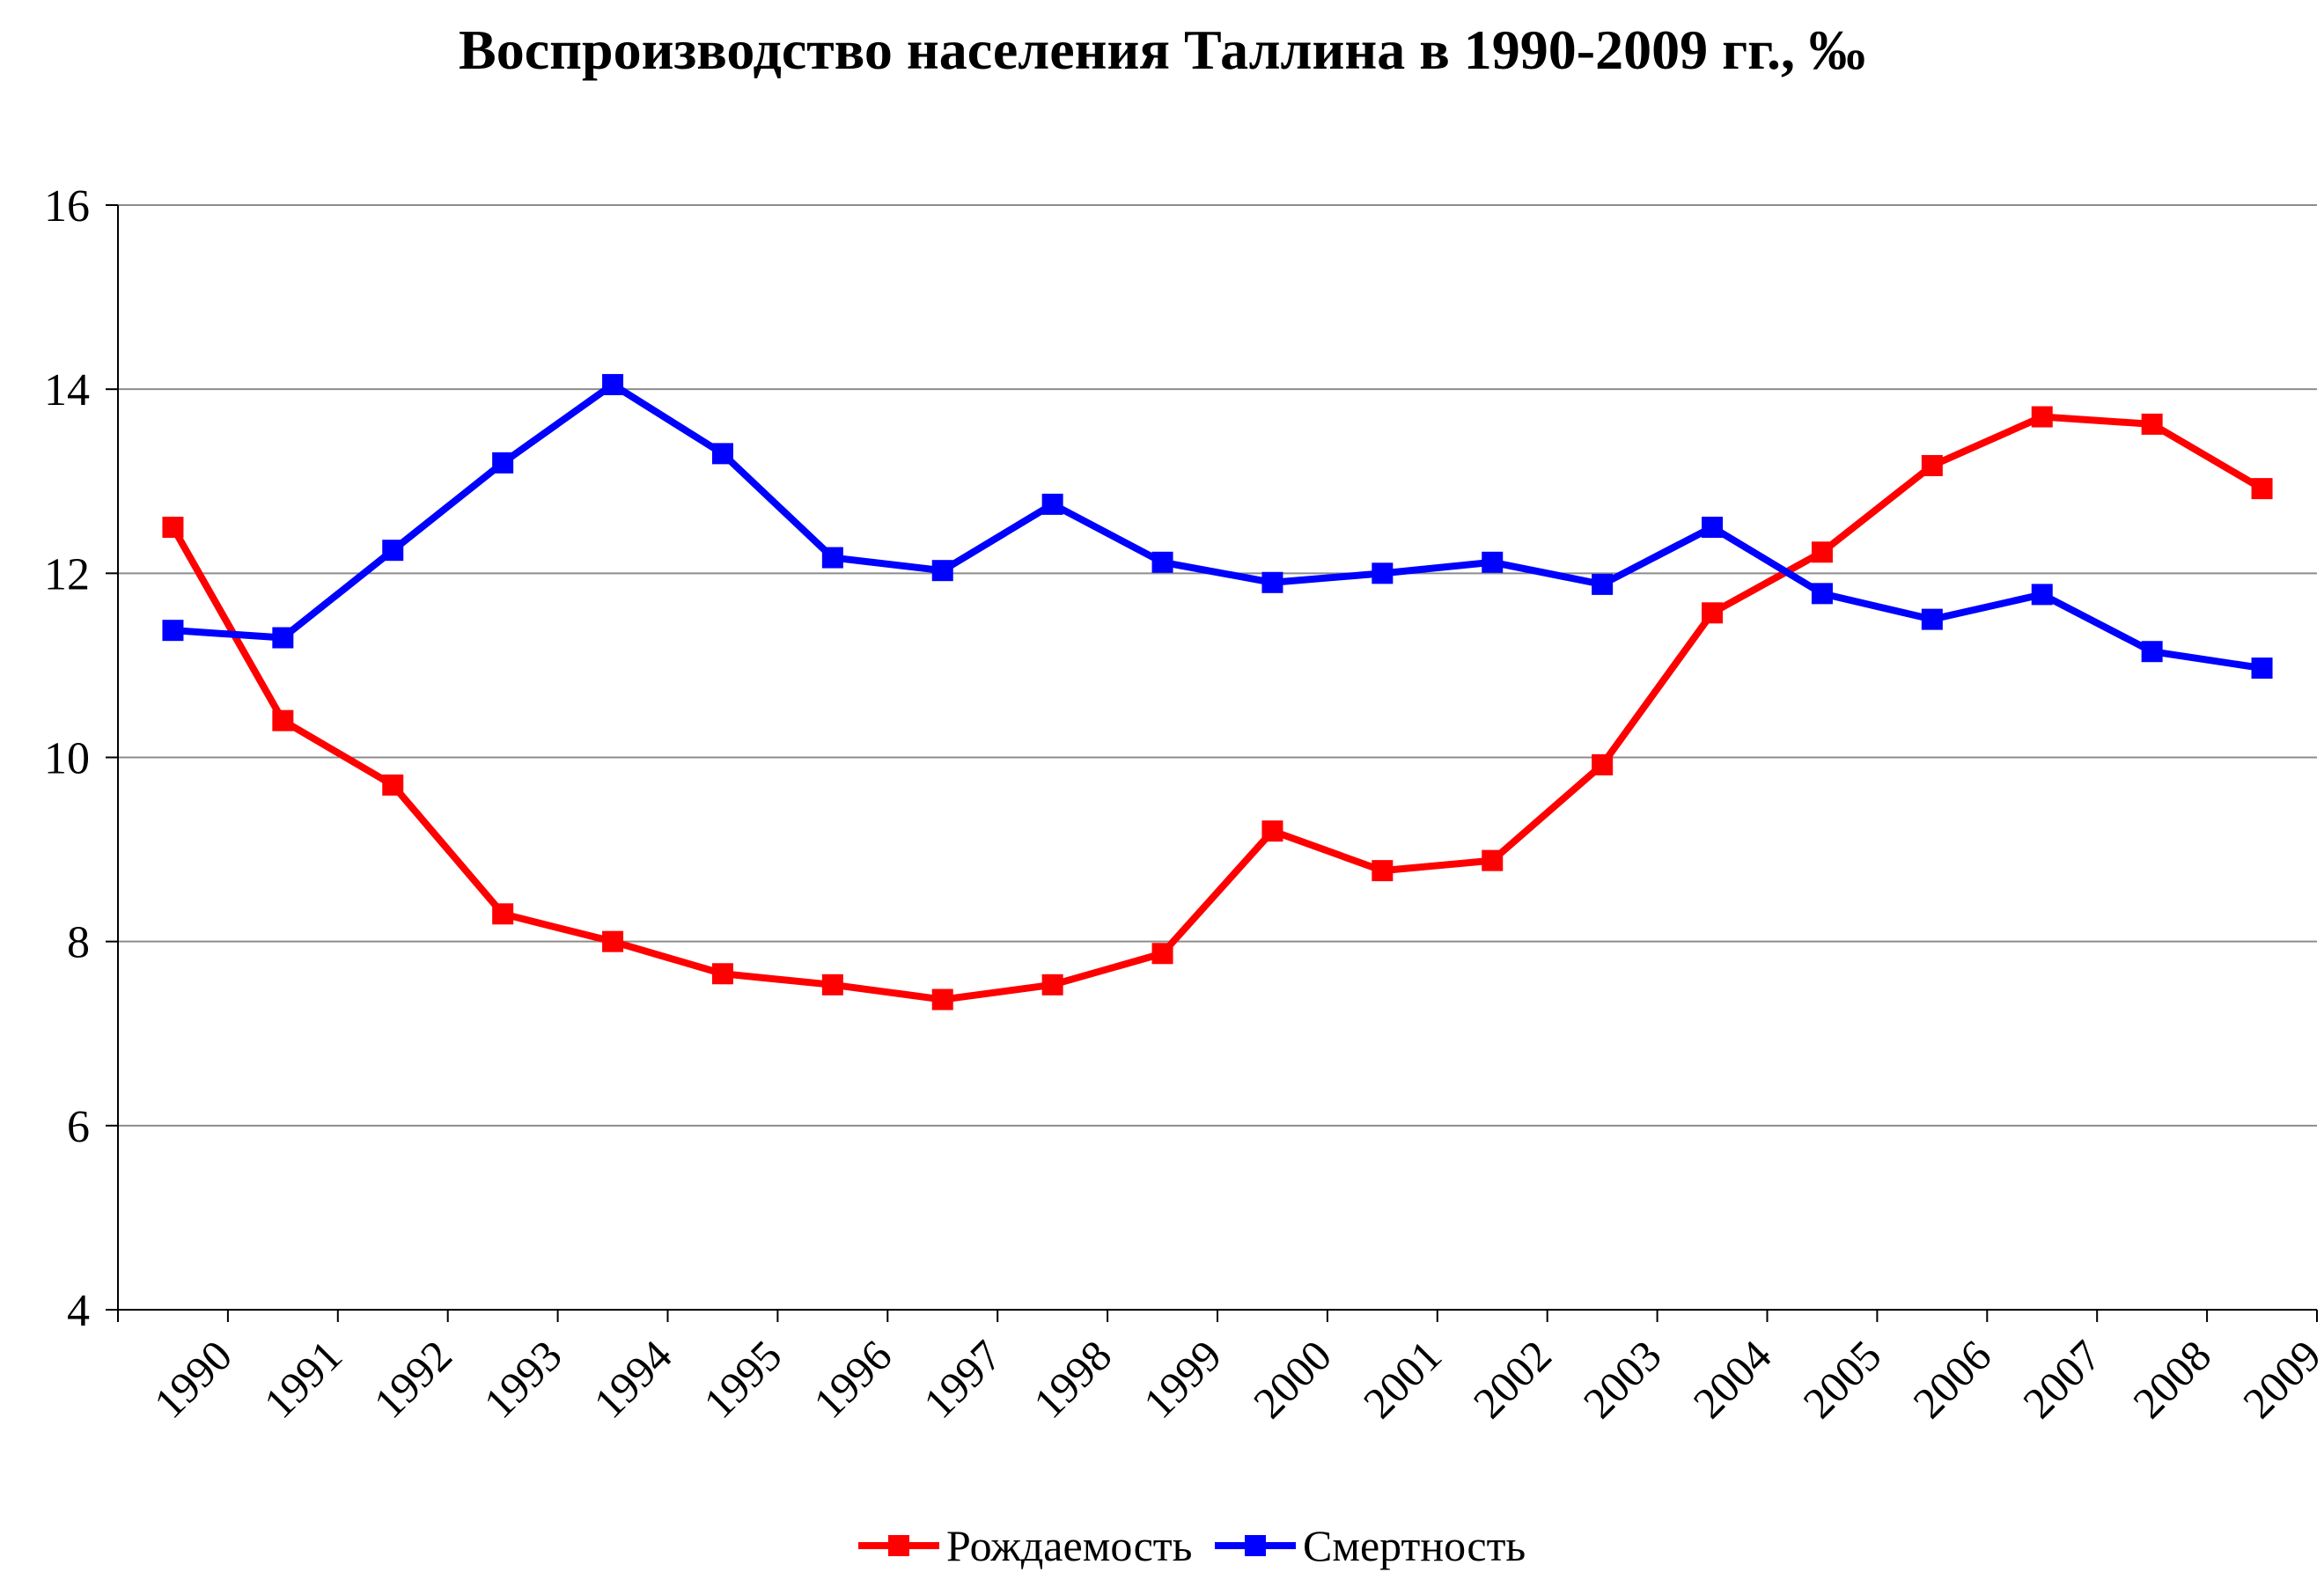  I want to click on y-tick-label: 6, so click(78, 1127).